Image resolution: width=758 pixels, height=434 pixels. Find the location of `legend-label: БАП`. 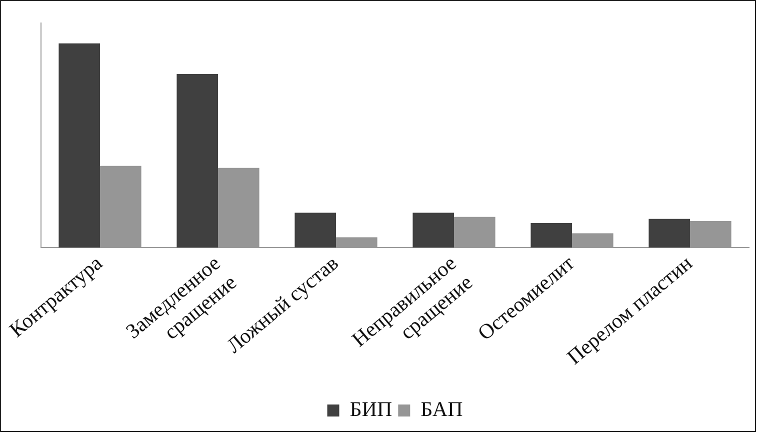

legend-label: БАП is located at coordinates (441, 409).